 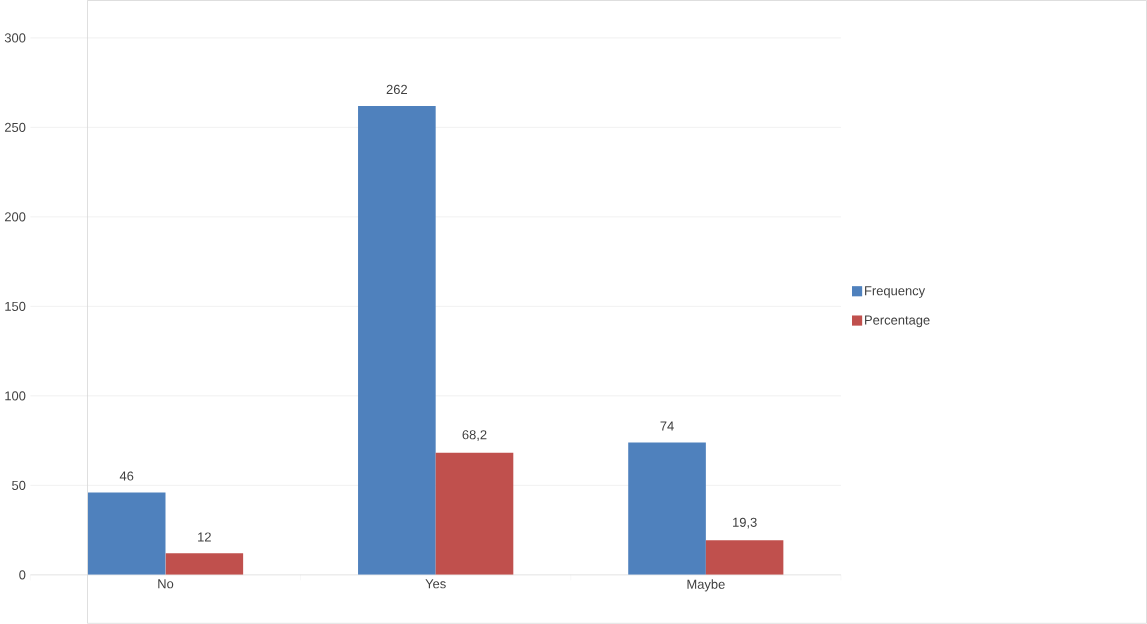 What do you see at coordinates (15, 396) in the screenshot?
I see `y-tick-label: 100` at bounding box center [15, 396].